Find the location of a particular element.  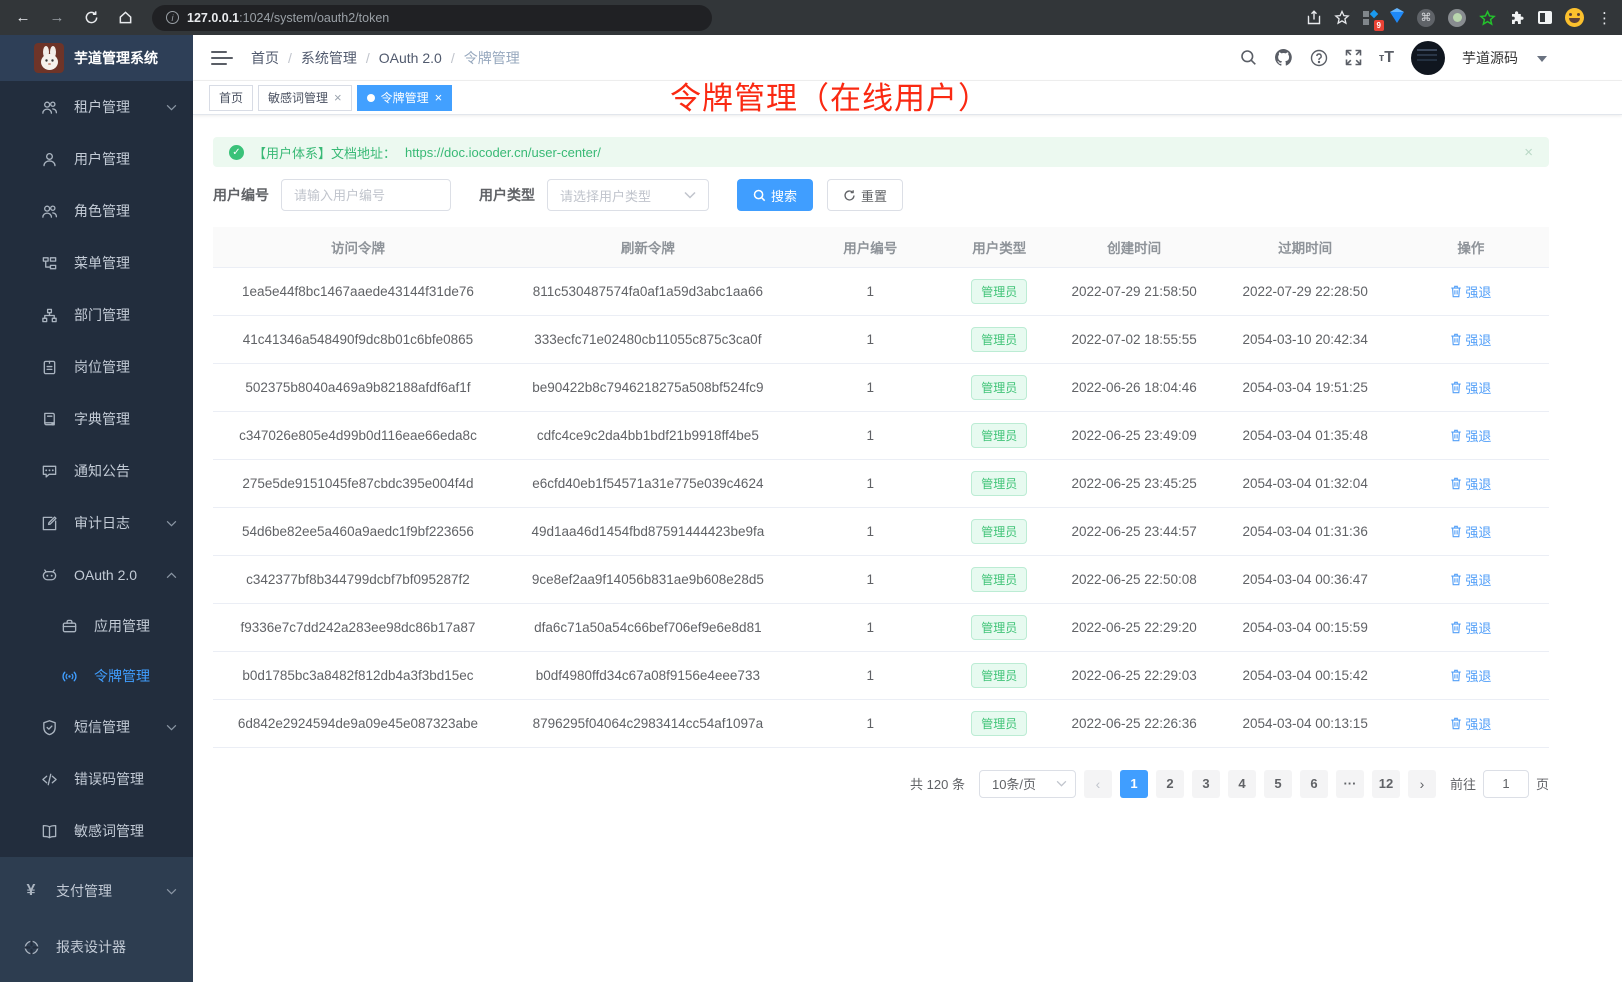

avatar is located at coordinates (1428, 57).